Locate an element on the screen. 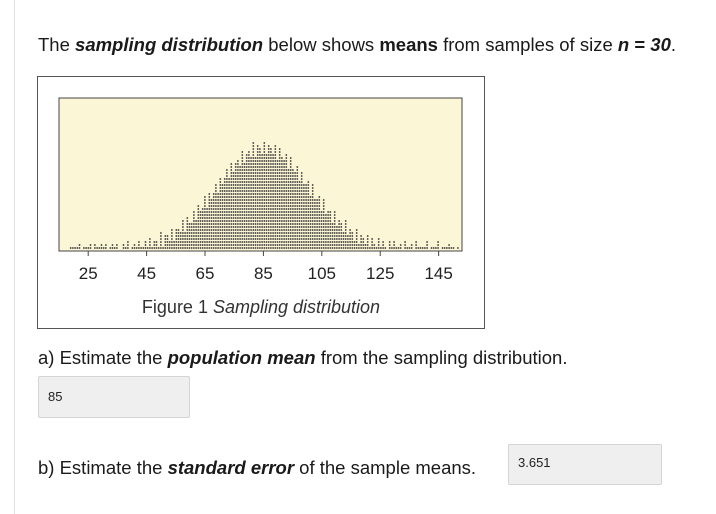 The height and width of the screenshot is (514, 716). question-b-suffix: of the sample means. is located at coordinates (385, 467).